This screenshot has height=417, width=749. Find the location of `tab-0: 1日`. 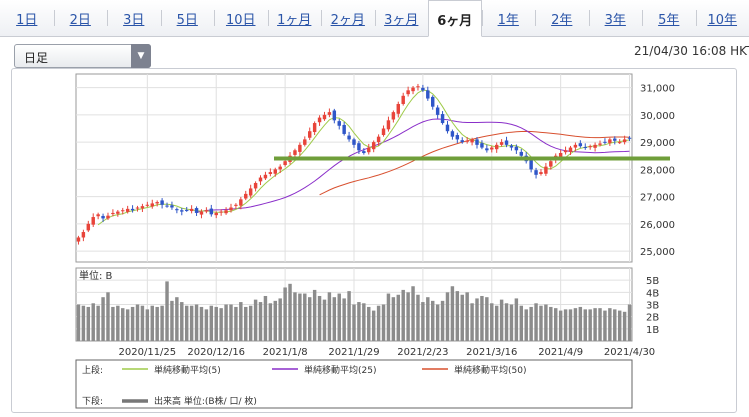

tab-0: 1日 is located at coordinates (27, 20).